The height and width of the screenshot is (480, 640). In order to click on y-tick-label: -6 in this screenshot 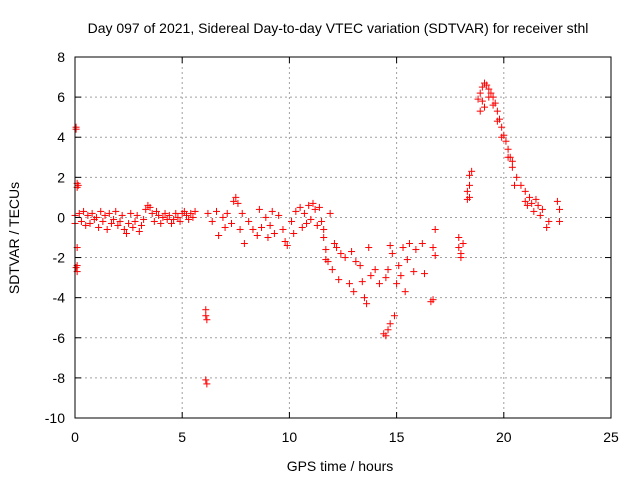, I will do `click(59, 338)`.